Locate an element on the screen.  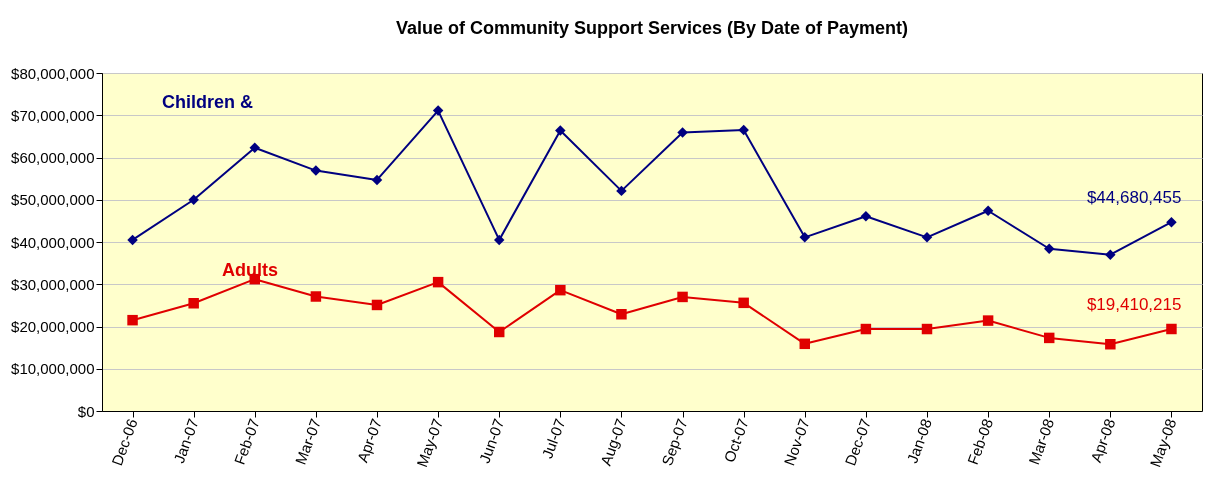
y-tick-label: $30,000,000 is located at coordinates (53, 284).